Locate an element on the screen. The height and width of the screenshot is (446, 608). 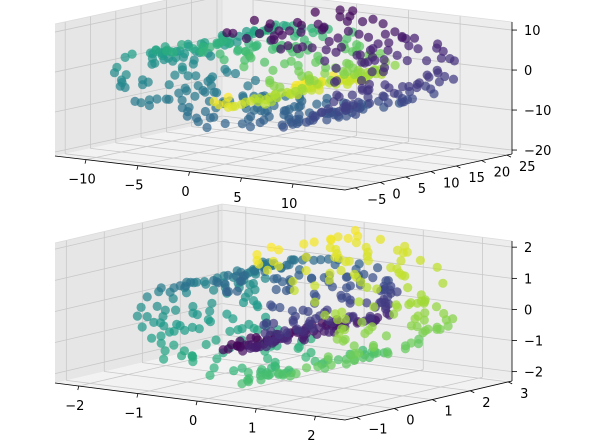
y-tick-label: 0 is located at coordinates (410, 420).